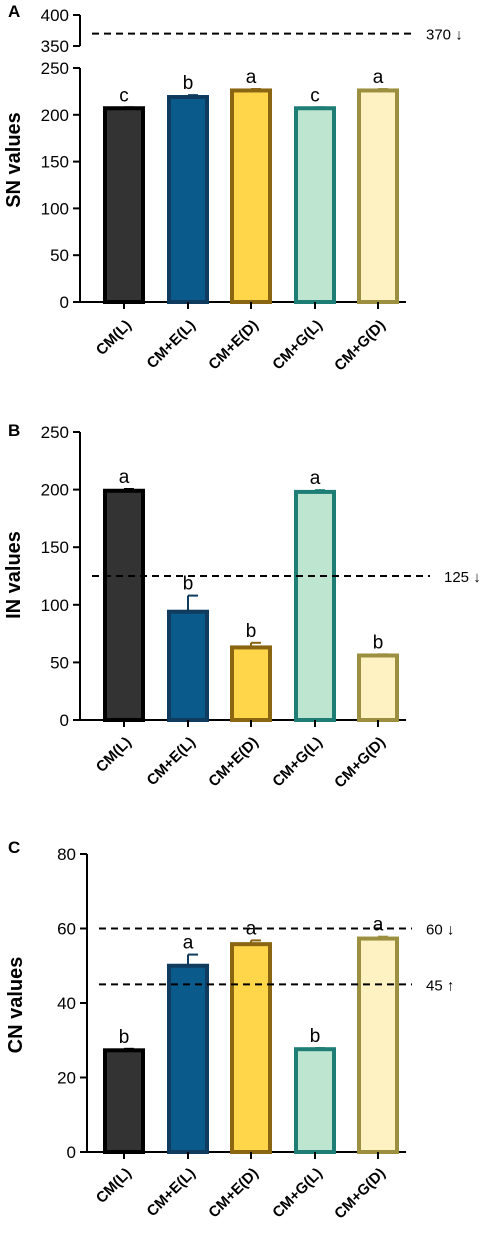 The width and height of the screenshot is (484, 1236). Describe the element at coordinates (440, 930) in the screenshot. I see `reference-line-label: 60 ↓` at that location.